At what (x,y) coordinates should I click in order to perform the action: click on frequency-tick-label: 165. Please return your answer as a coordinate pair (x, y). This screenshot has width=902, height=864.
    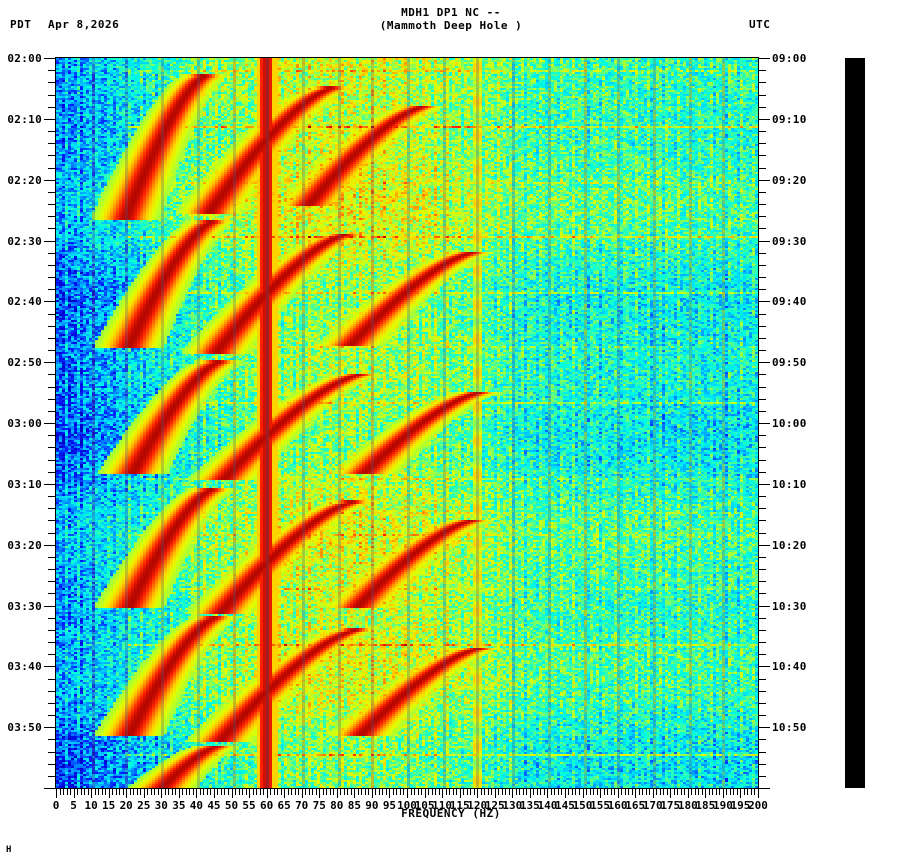
    Looking at the image, I should click on (635, 805).